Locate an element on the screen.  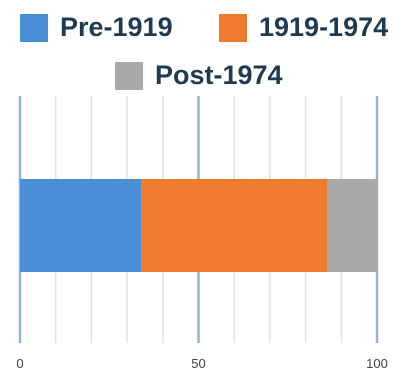
legend-label: Post-1974 is located at coordinates (219, 75).